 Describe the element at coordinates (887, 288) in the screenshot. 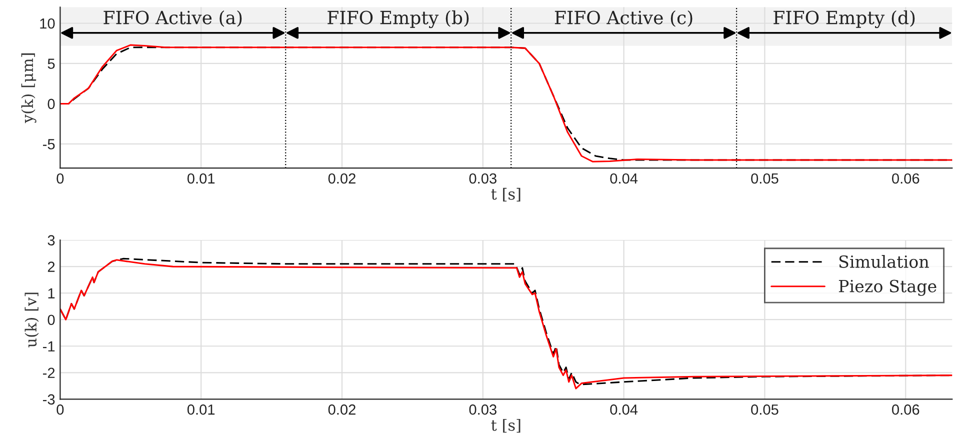

I see `legend-label: Piezo Stage` at that location.